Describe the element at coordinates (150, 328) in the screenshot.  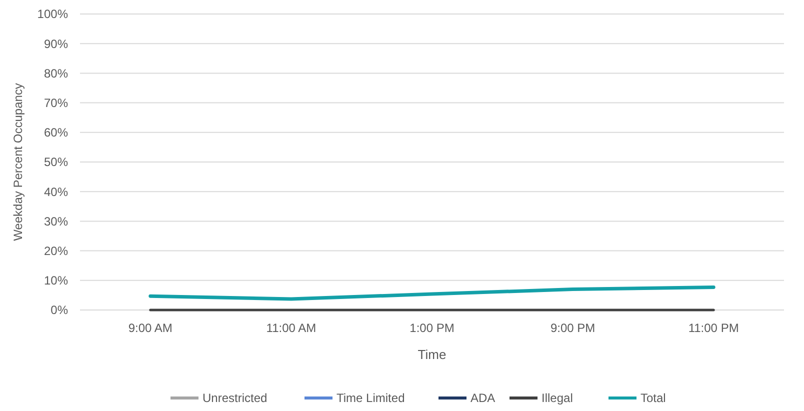
I see `x-tick-label: 9:00 AM` at that location.